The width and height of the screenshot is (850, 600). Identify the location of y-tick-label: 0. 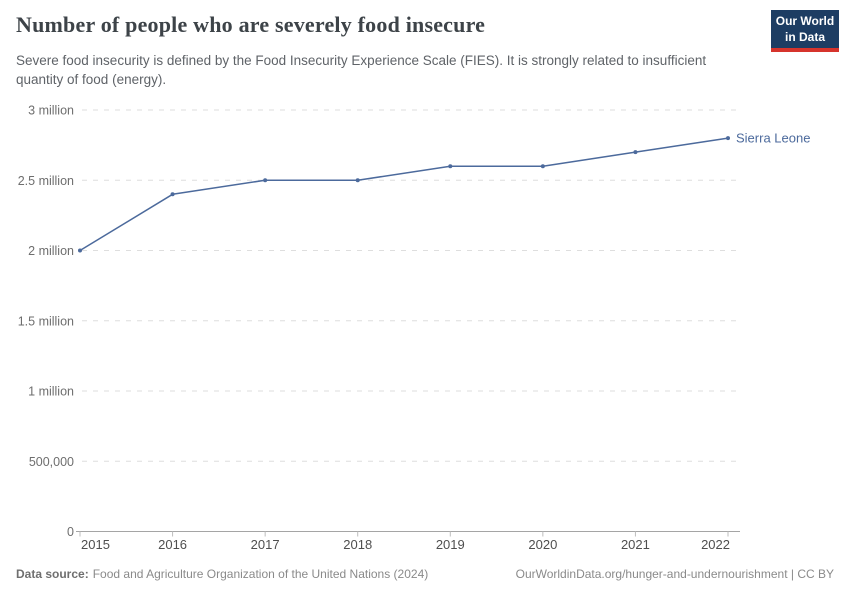
(70, 532).